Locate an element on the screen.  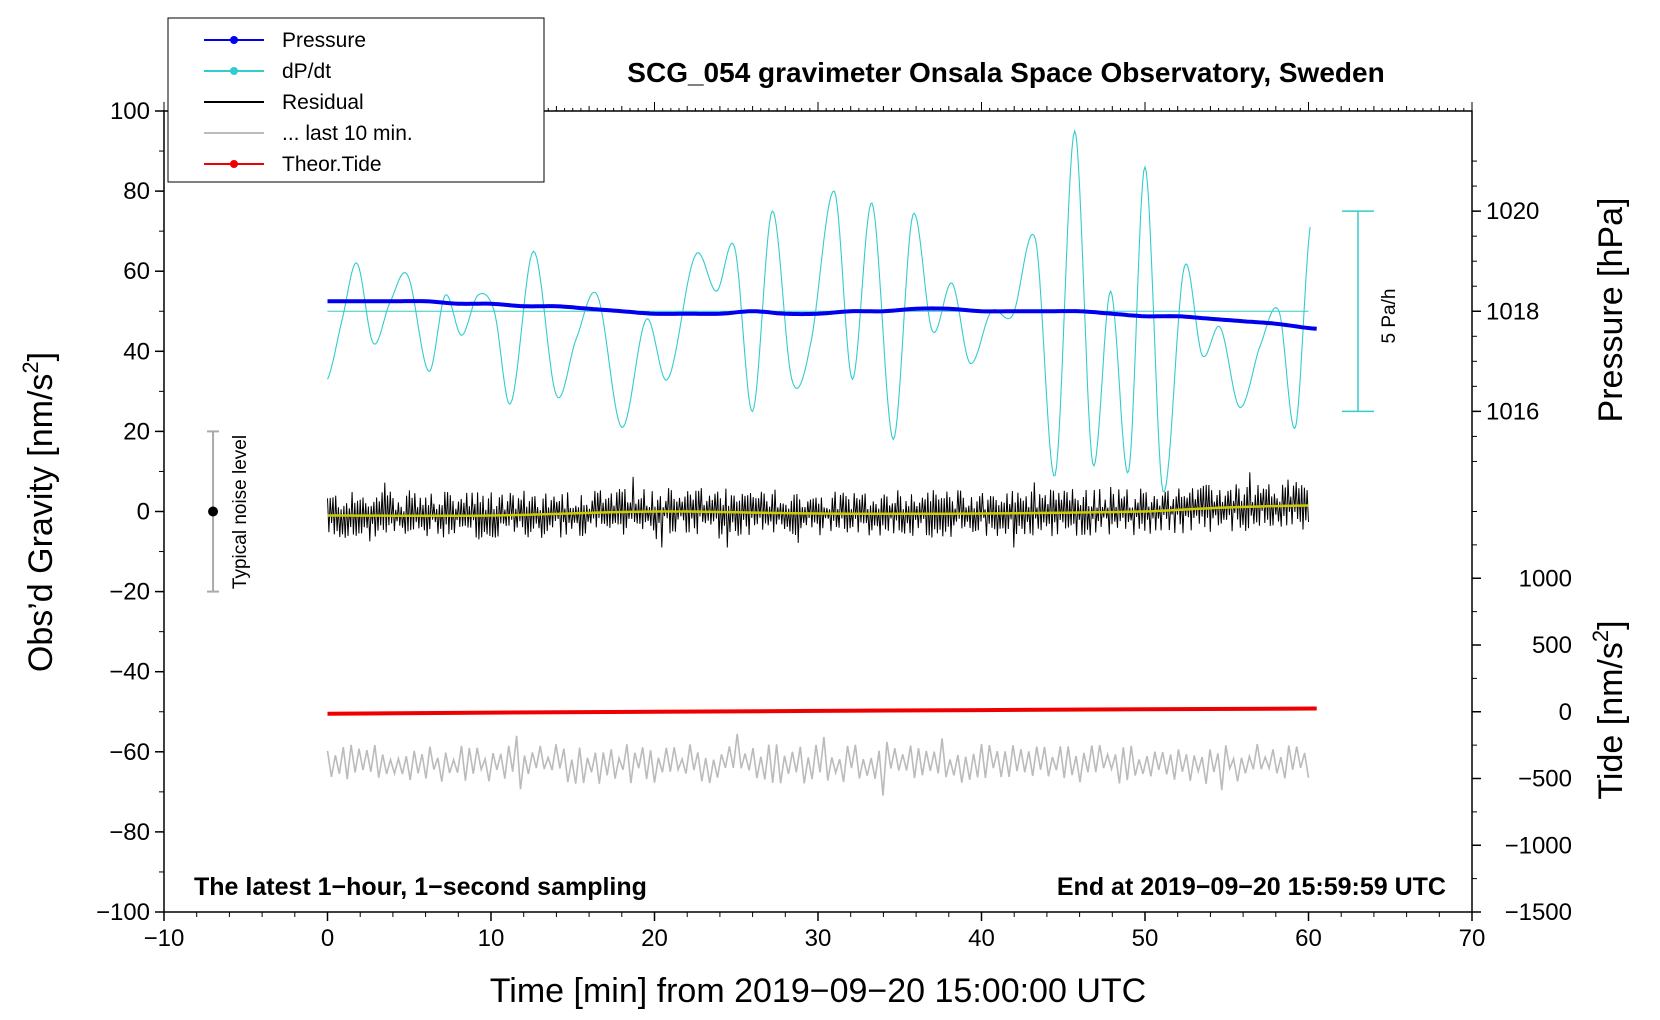
legend-entry: Pressure is located at coordinates (285, 40).